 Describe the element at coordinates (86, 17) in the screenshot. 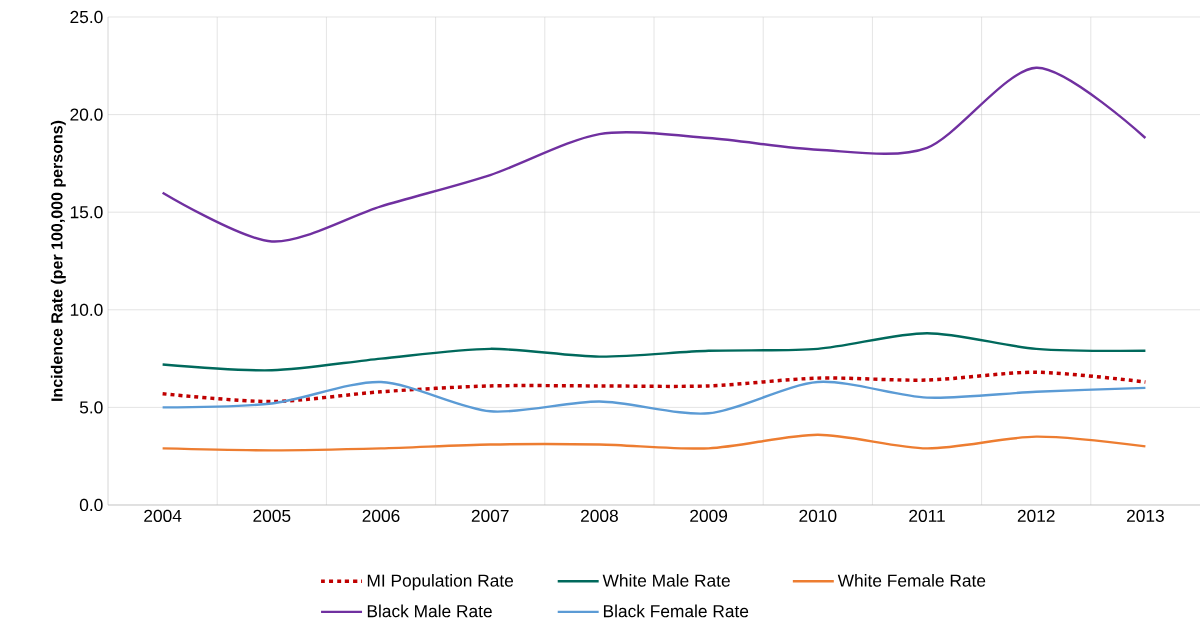

I see `y-tick-label: 25.0` at that location.